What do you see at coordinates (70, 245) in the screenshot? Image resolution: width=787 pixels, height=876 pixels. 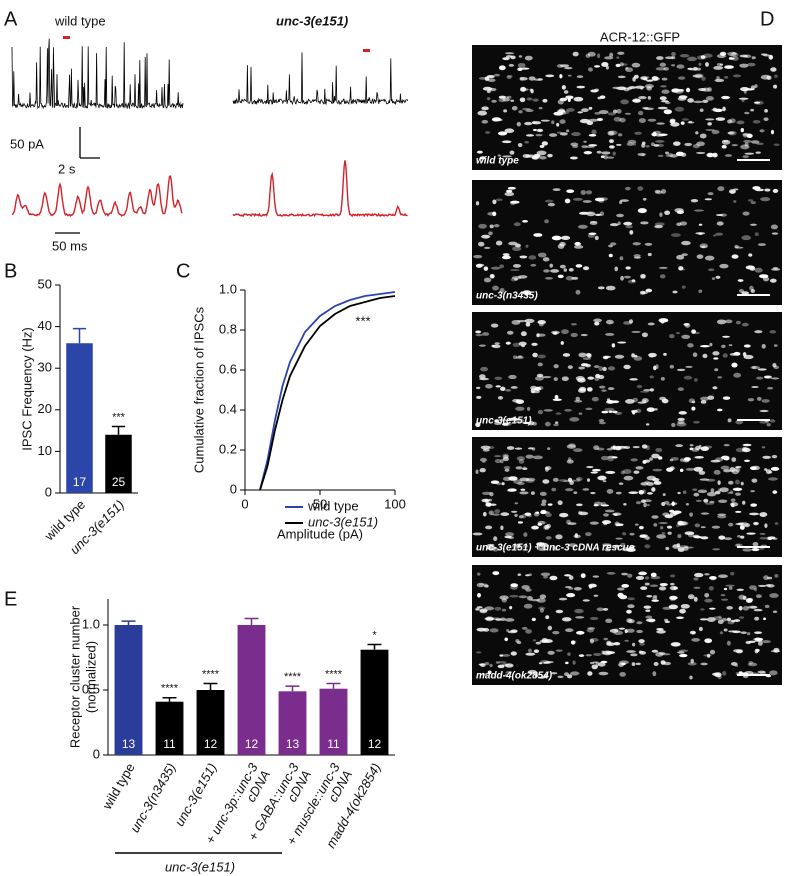 I see `scale-label: 50 ms` at bounding box center [70, 245].